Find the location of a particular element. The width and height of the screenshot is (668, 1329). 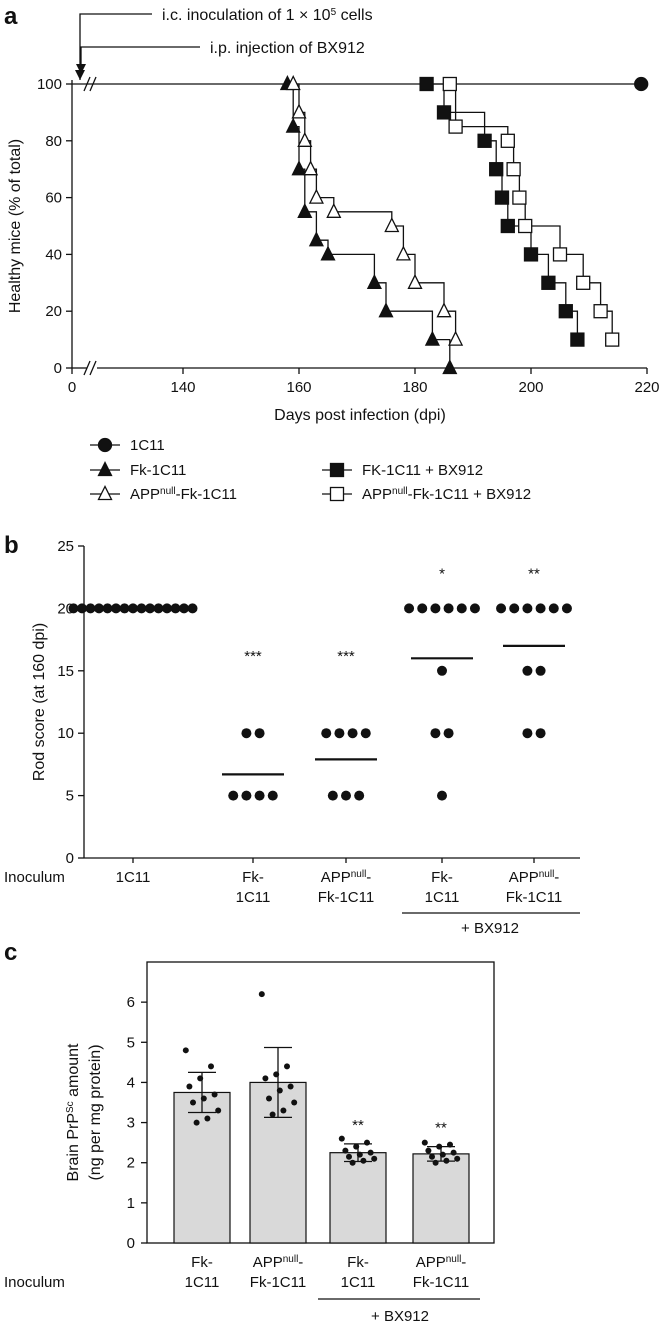

bar is located at coordinates (358, 1198).